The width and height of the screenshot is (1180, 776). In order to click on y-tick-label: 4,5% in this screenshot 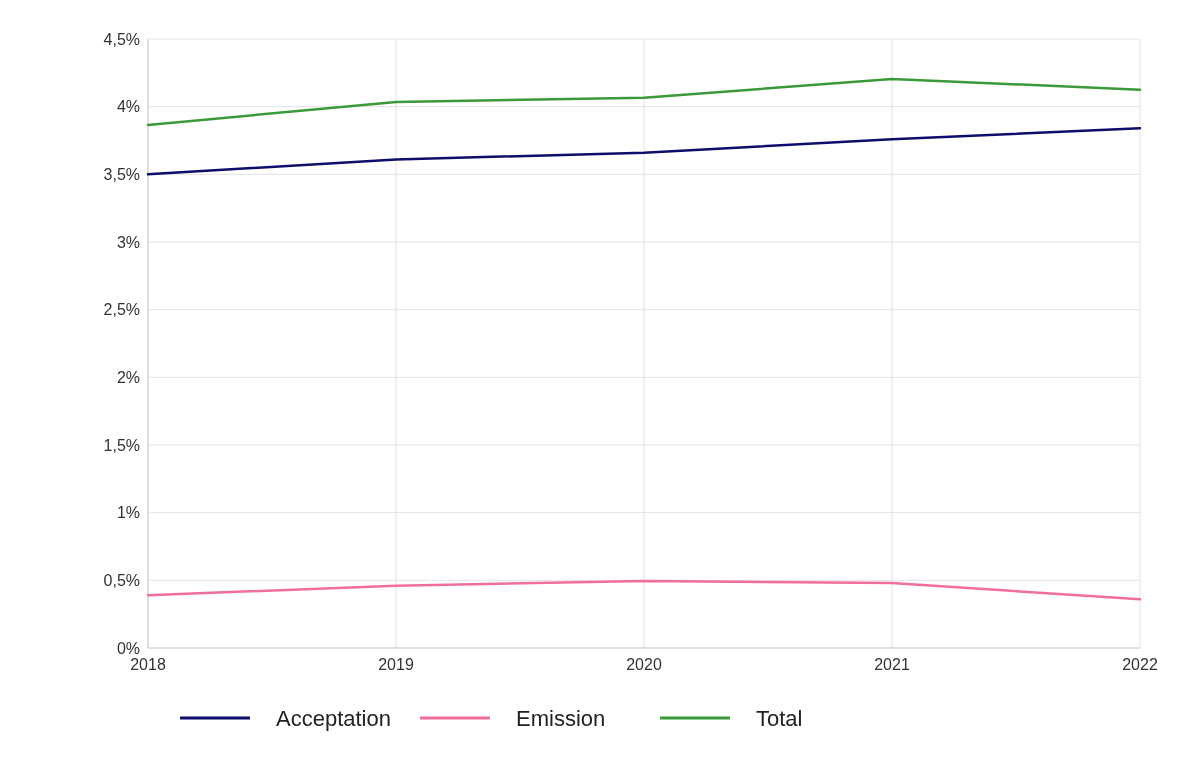, I will do `click(121, 39)`.